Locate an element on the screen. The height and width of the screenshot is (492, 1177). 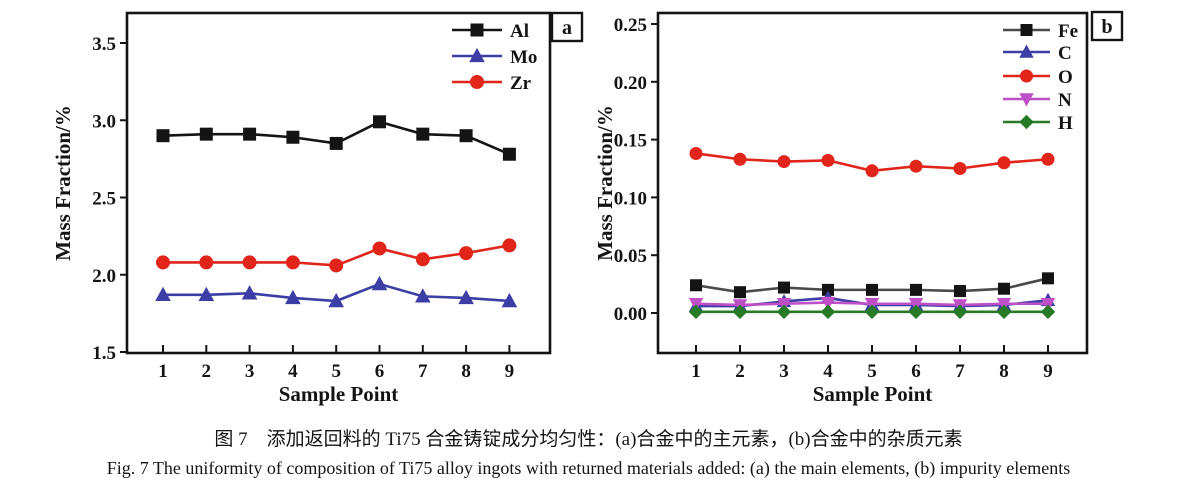
x-tick-label: 2 is located at coordinates (740, 371).